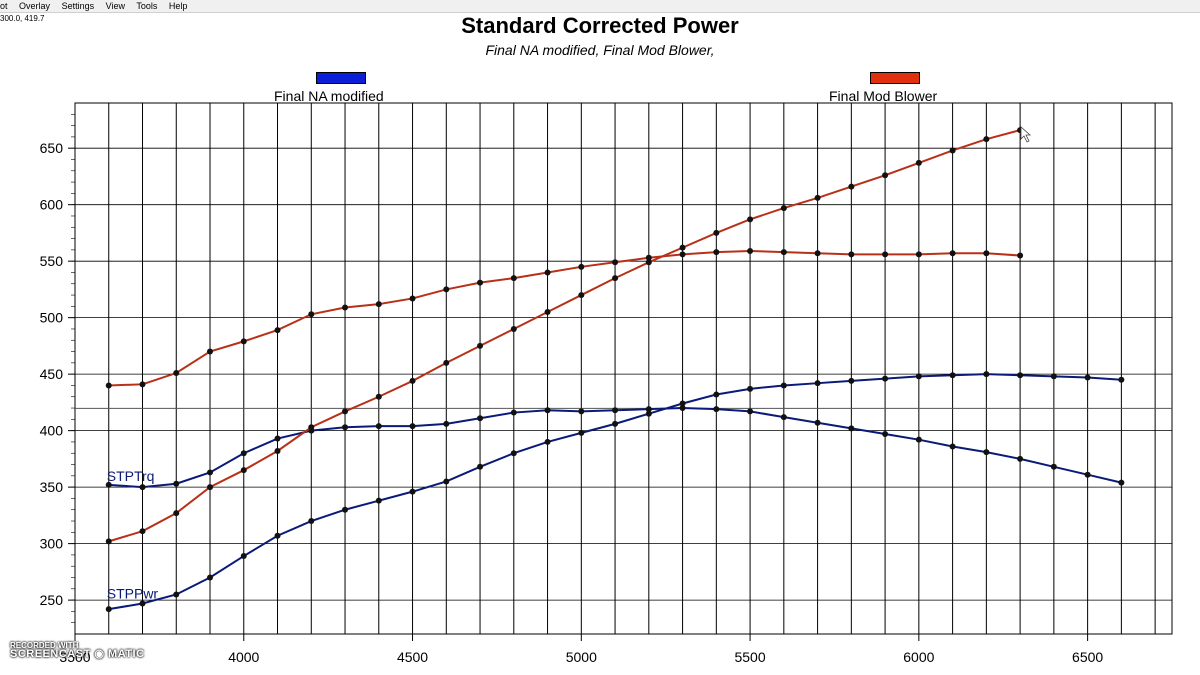 The width and height of the screenshot is (1200, 675). Describe the element at coordinates (4, 6) in the screenshot. I see `menu-item-plot: ot` at that location.